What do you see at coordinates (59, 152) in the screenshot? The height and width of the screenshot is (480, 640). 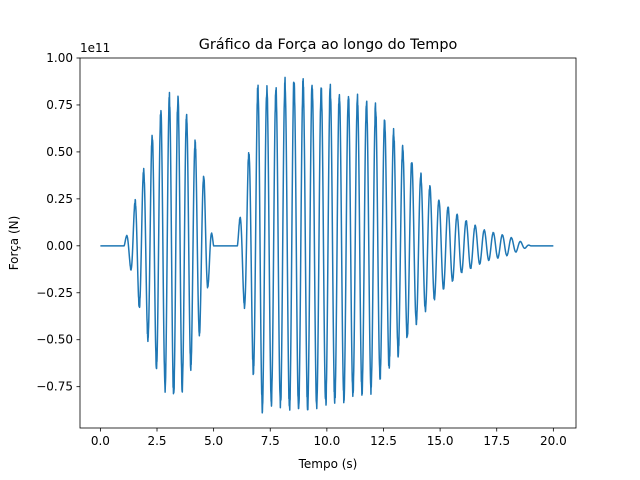 I see `y-tick-label: 0.50` at bounding box center [59, 152].